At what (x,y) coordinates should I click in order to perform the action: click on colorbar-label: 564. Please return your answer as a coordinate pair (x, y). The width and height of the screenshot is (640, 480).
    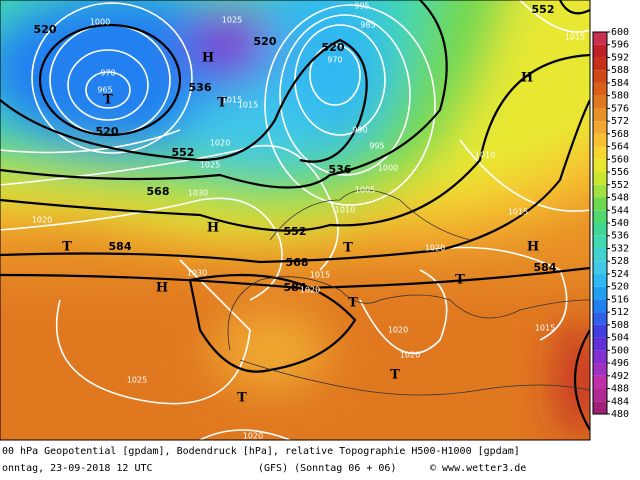
    Looking at the image, I should click on (620, 147).